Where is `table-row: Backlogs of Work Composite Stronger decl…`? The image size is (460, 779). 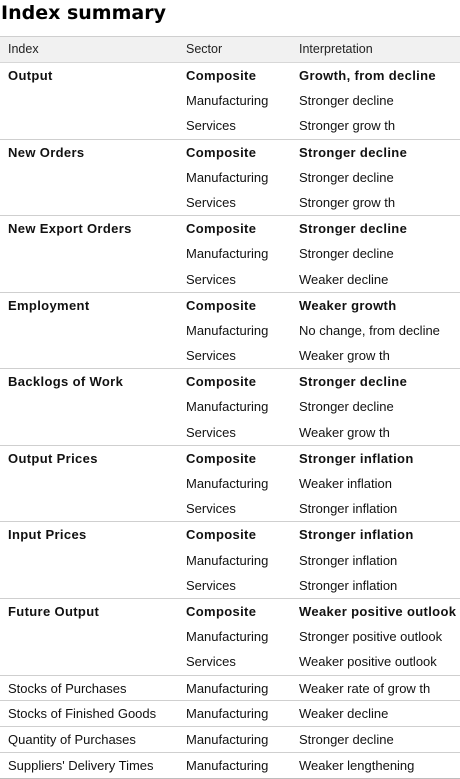 table-row: Backlogs of Work Composite Stronger decl… is located at coordinates (230, 381).